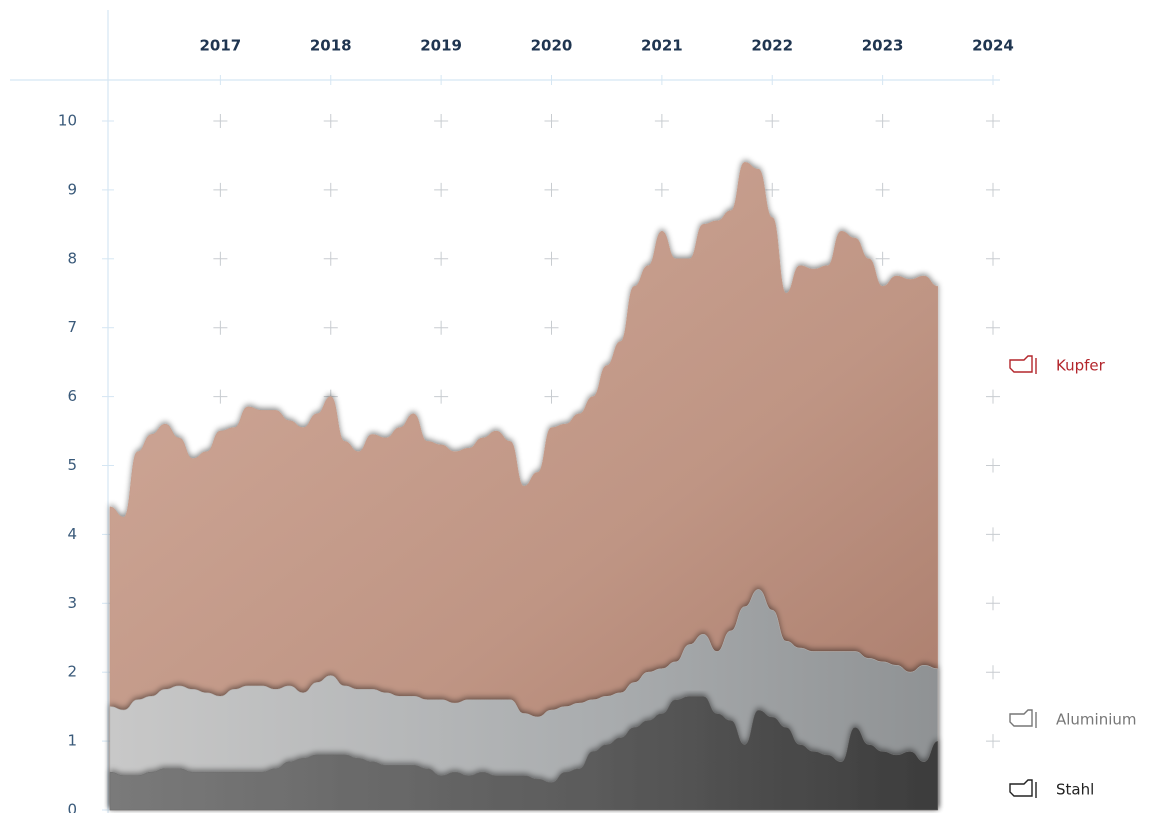 This screenshot has height=813, width=1152. Describe the element at coordinates (993, 46) in the screenshot. I see `x-tick-label: 2024` at that location.